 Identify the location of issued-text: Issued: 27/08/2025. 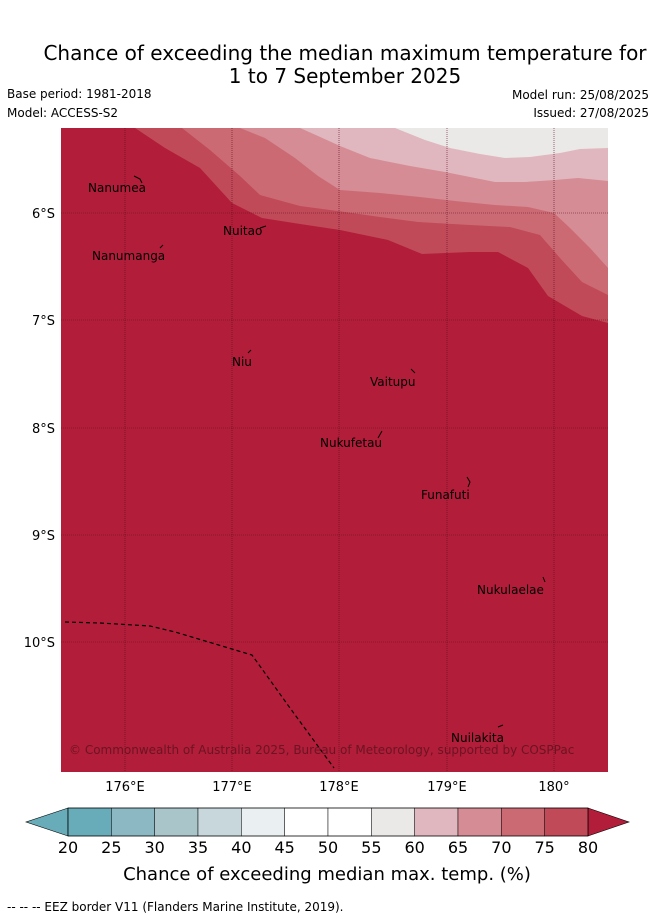
(591, 113).